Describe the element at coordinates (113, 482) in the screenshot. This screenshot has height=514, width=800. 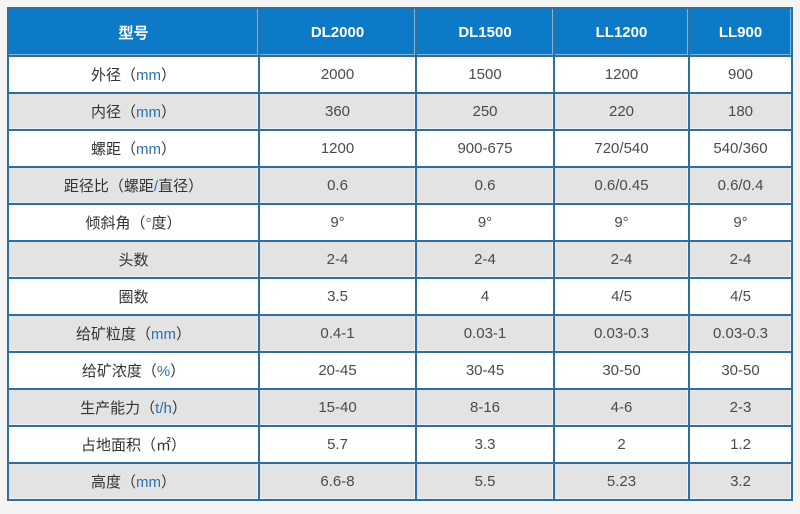
I see `row-label-pre: 高度（` at that location.